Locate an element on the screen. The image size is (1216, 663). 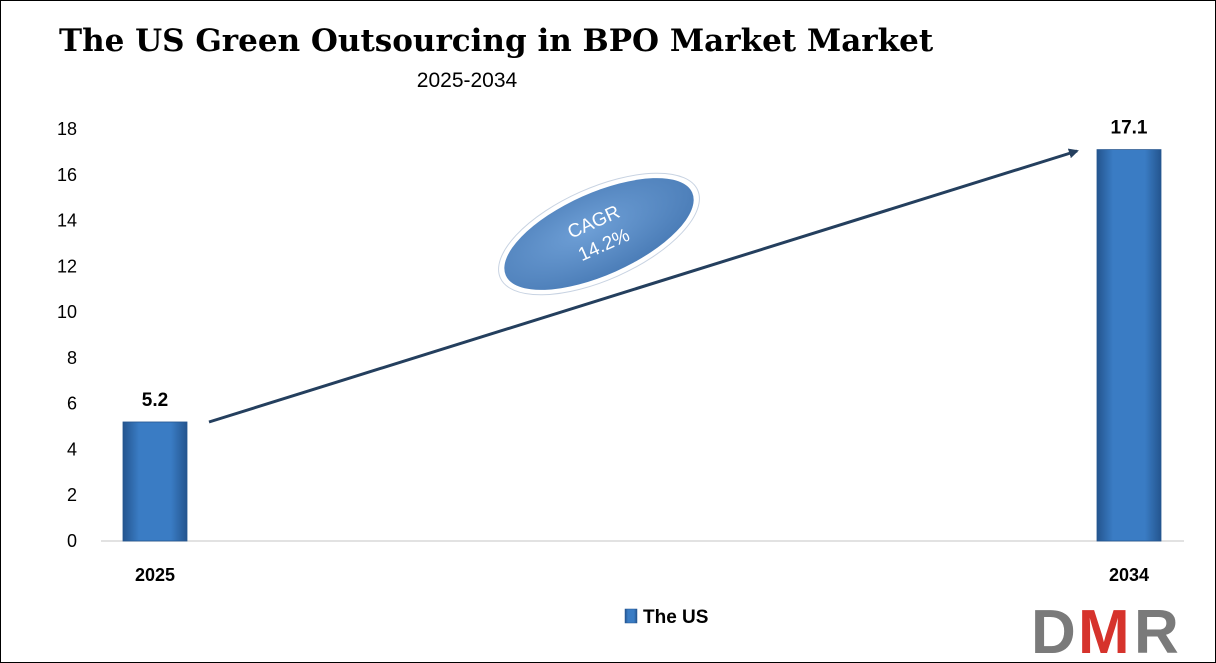
logo-letter-m: M is located at coordinates (1104, 630).